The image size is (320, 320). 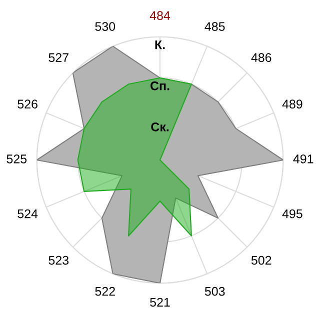 What do you see at coordinates (261, 260) in the screenshot?
I see `spoke-label: 502` at bounding box center [261, 260].